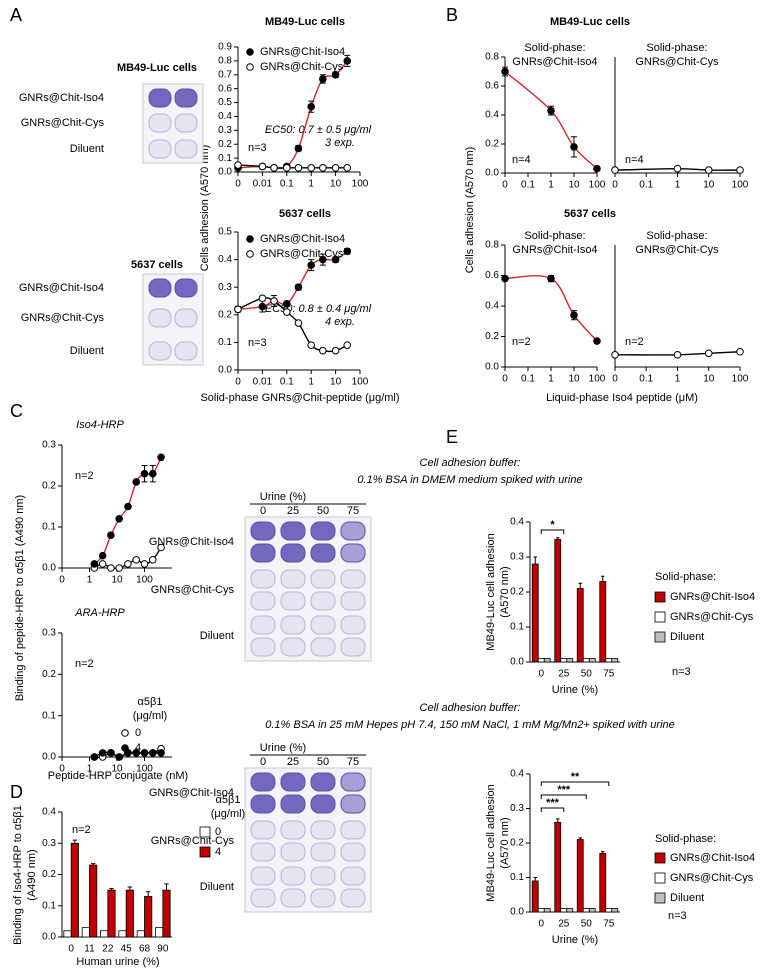 The height and width of the screenshot is (979, 775). Describe the element at coordinates (49, 568) in the screenshot. I see `y-tick-label: 0.0` at that location.